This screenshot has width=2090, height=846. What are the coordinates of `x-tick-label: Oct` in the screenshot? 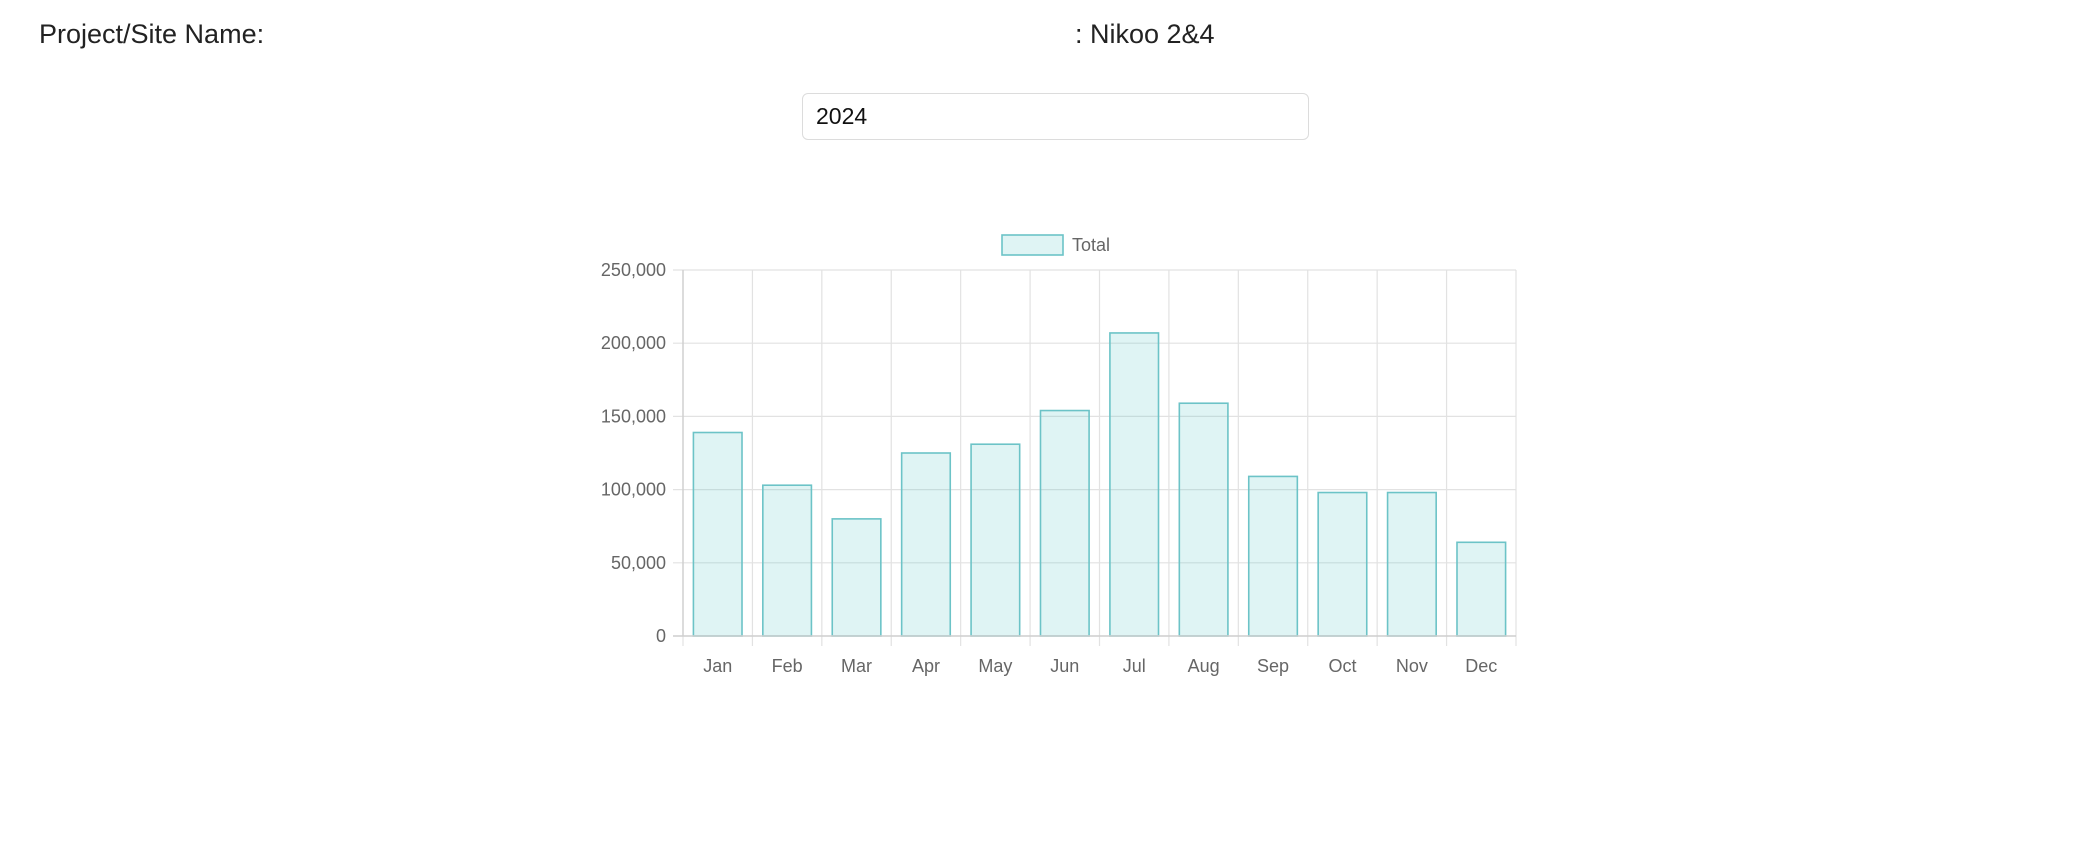 It's located at (1342, 666).